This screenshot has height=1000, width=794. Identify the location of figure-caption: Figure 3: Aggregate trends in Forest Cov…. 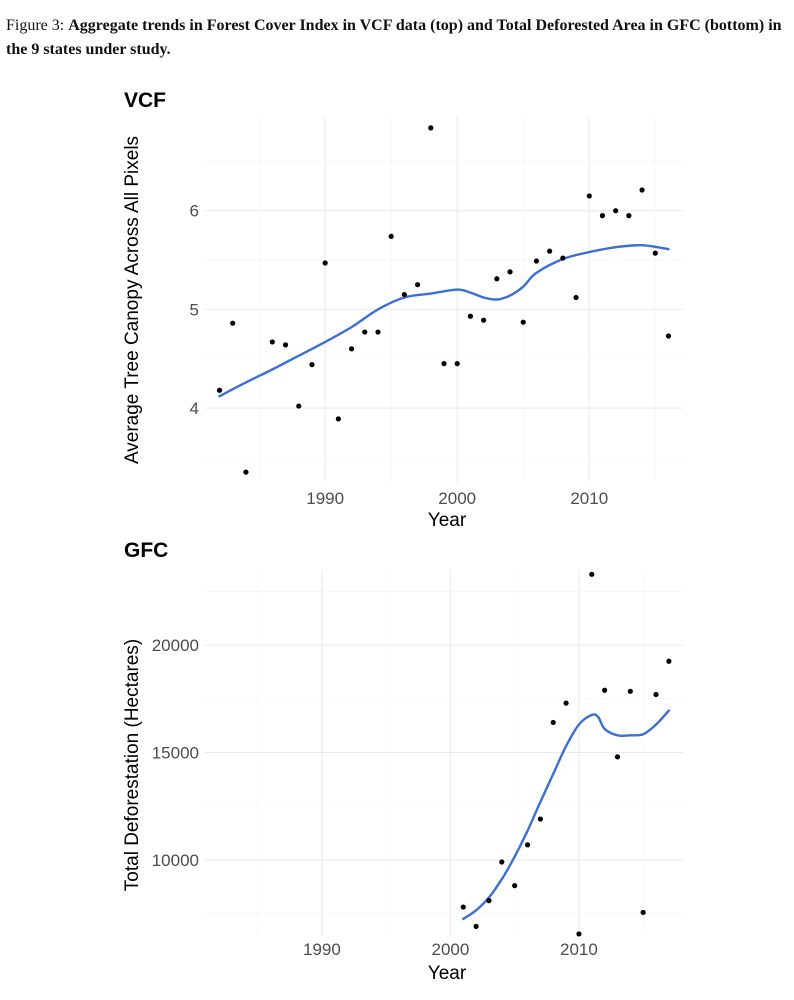
(396, 38).